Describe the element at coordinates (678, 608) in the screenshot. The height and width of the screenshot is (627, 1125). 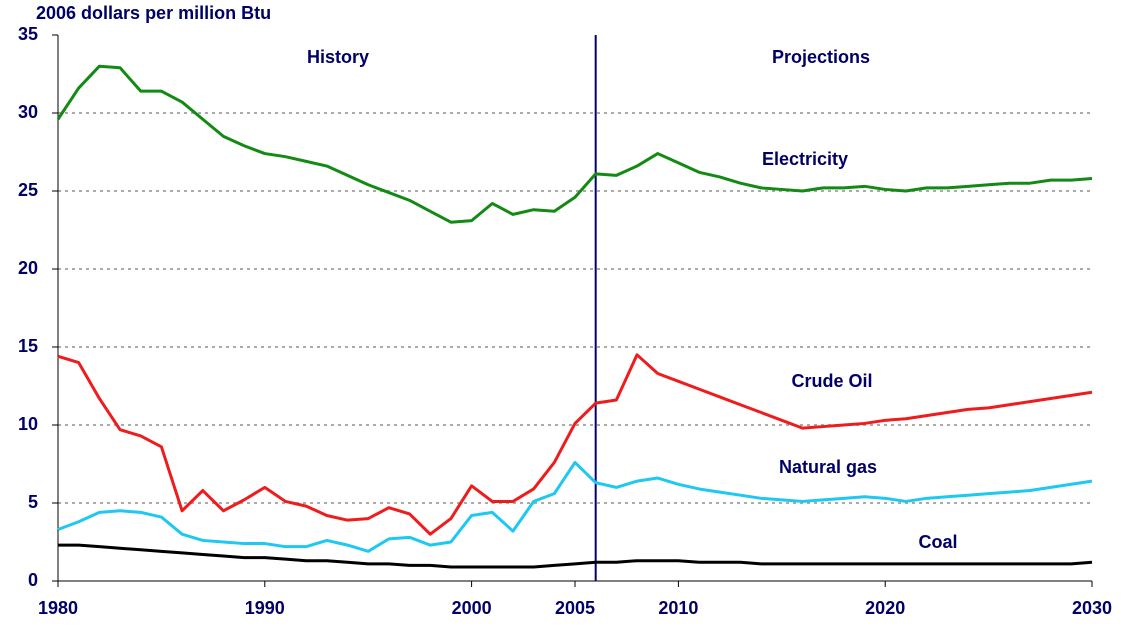
I see `x-tick-label: 2010` at that location.